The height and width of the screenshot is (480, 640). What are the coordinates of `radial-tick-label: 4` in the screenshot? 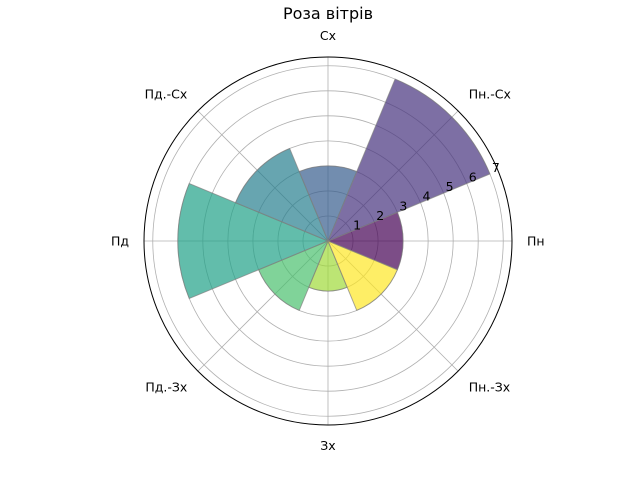 It's located at (427, 196).